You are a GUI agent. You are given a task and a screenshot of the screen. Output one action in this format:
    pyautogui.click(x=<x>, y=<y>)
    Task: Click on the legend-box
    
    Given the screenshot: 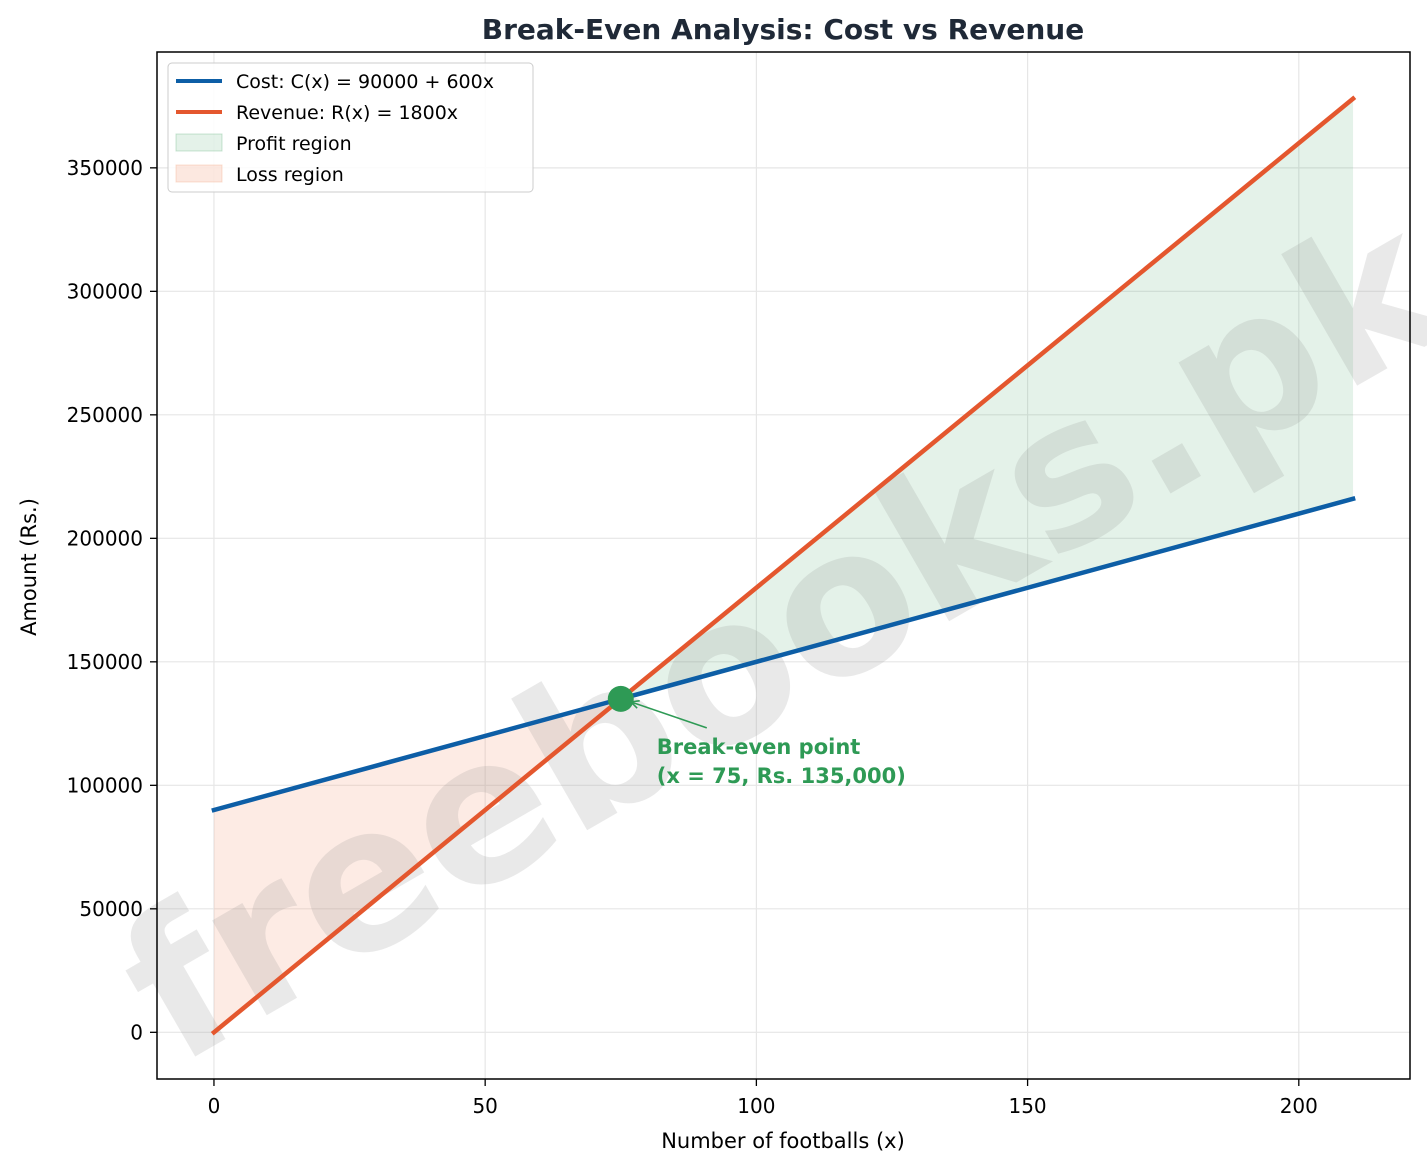 What is the action you would take?
    pyautogui.click(x=350, y=127)
    